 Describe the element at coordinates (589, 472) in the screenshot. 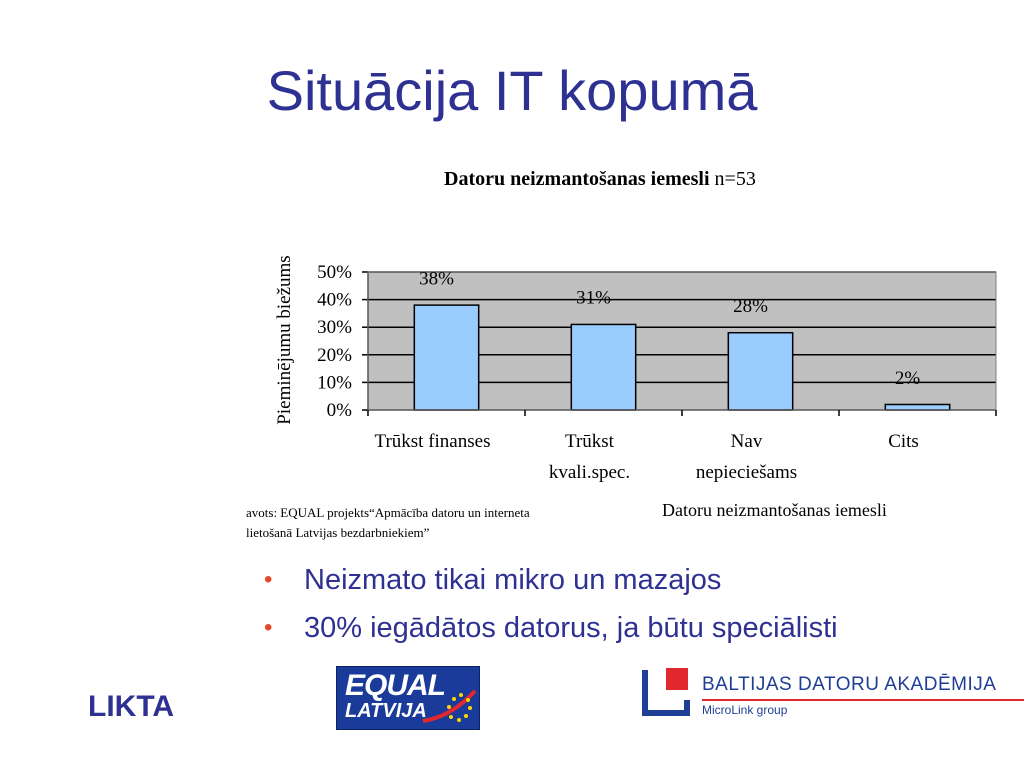

I see `x-tick-label: kvali.spec.` at that location.